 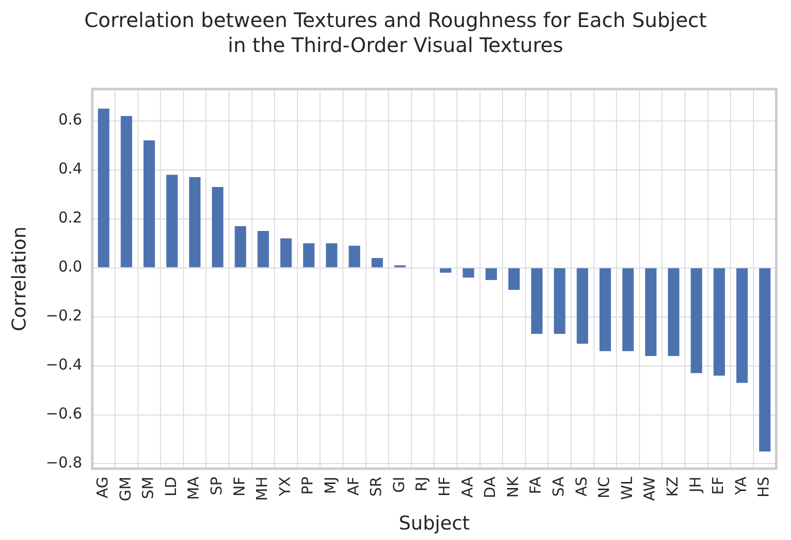 What do you see at coordinates (125, 489) in the screenshot?
I see `x-tick-label: GM` at bounding box center [125, 489].